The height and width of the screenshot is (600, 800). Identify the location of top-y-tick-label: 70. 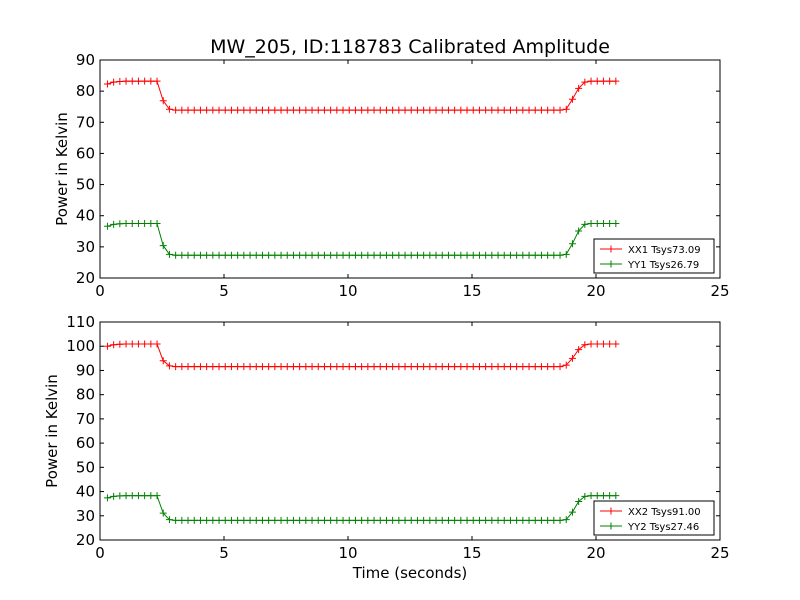
(85, 122).